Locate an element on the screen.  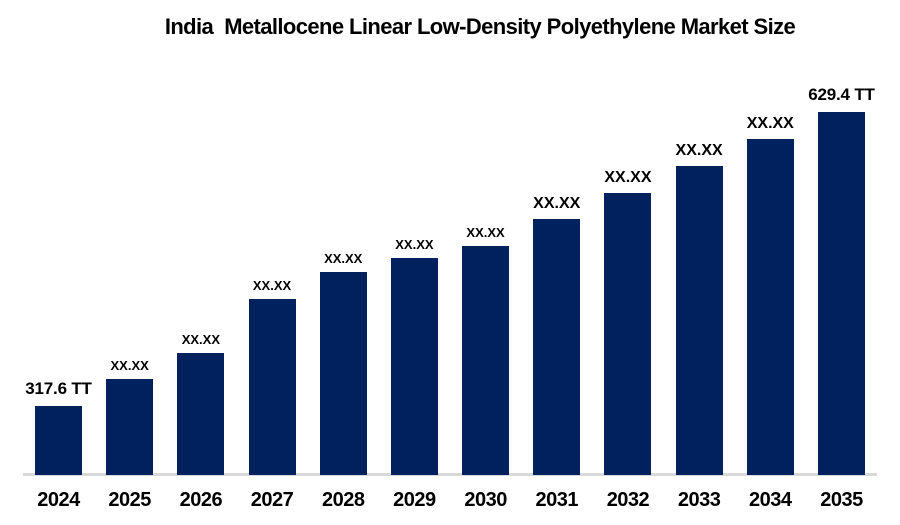
x-axis-tick-label: 2024 is located at coordinates (58, 500).